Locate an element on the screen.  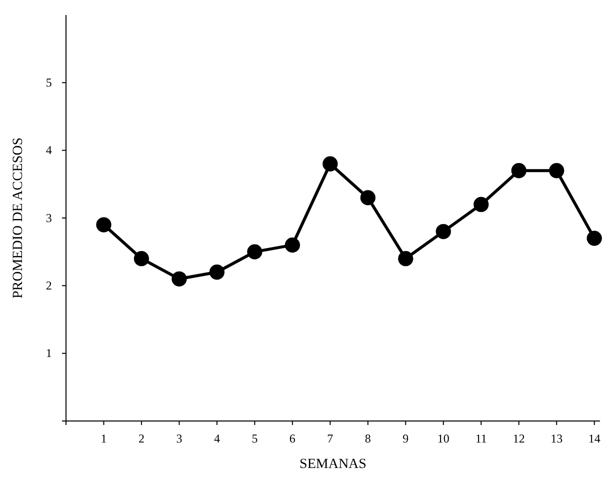
x-tick-label: 5 is located at coordinates (255, 438).